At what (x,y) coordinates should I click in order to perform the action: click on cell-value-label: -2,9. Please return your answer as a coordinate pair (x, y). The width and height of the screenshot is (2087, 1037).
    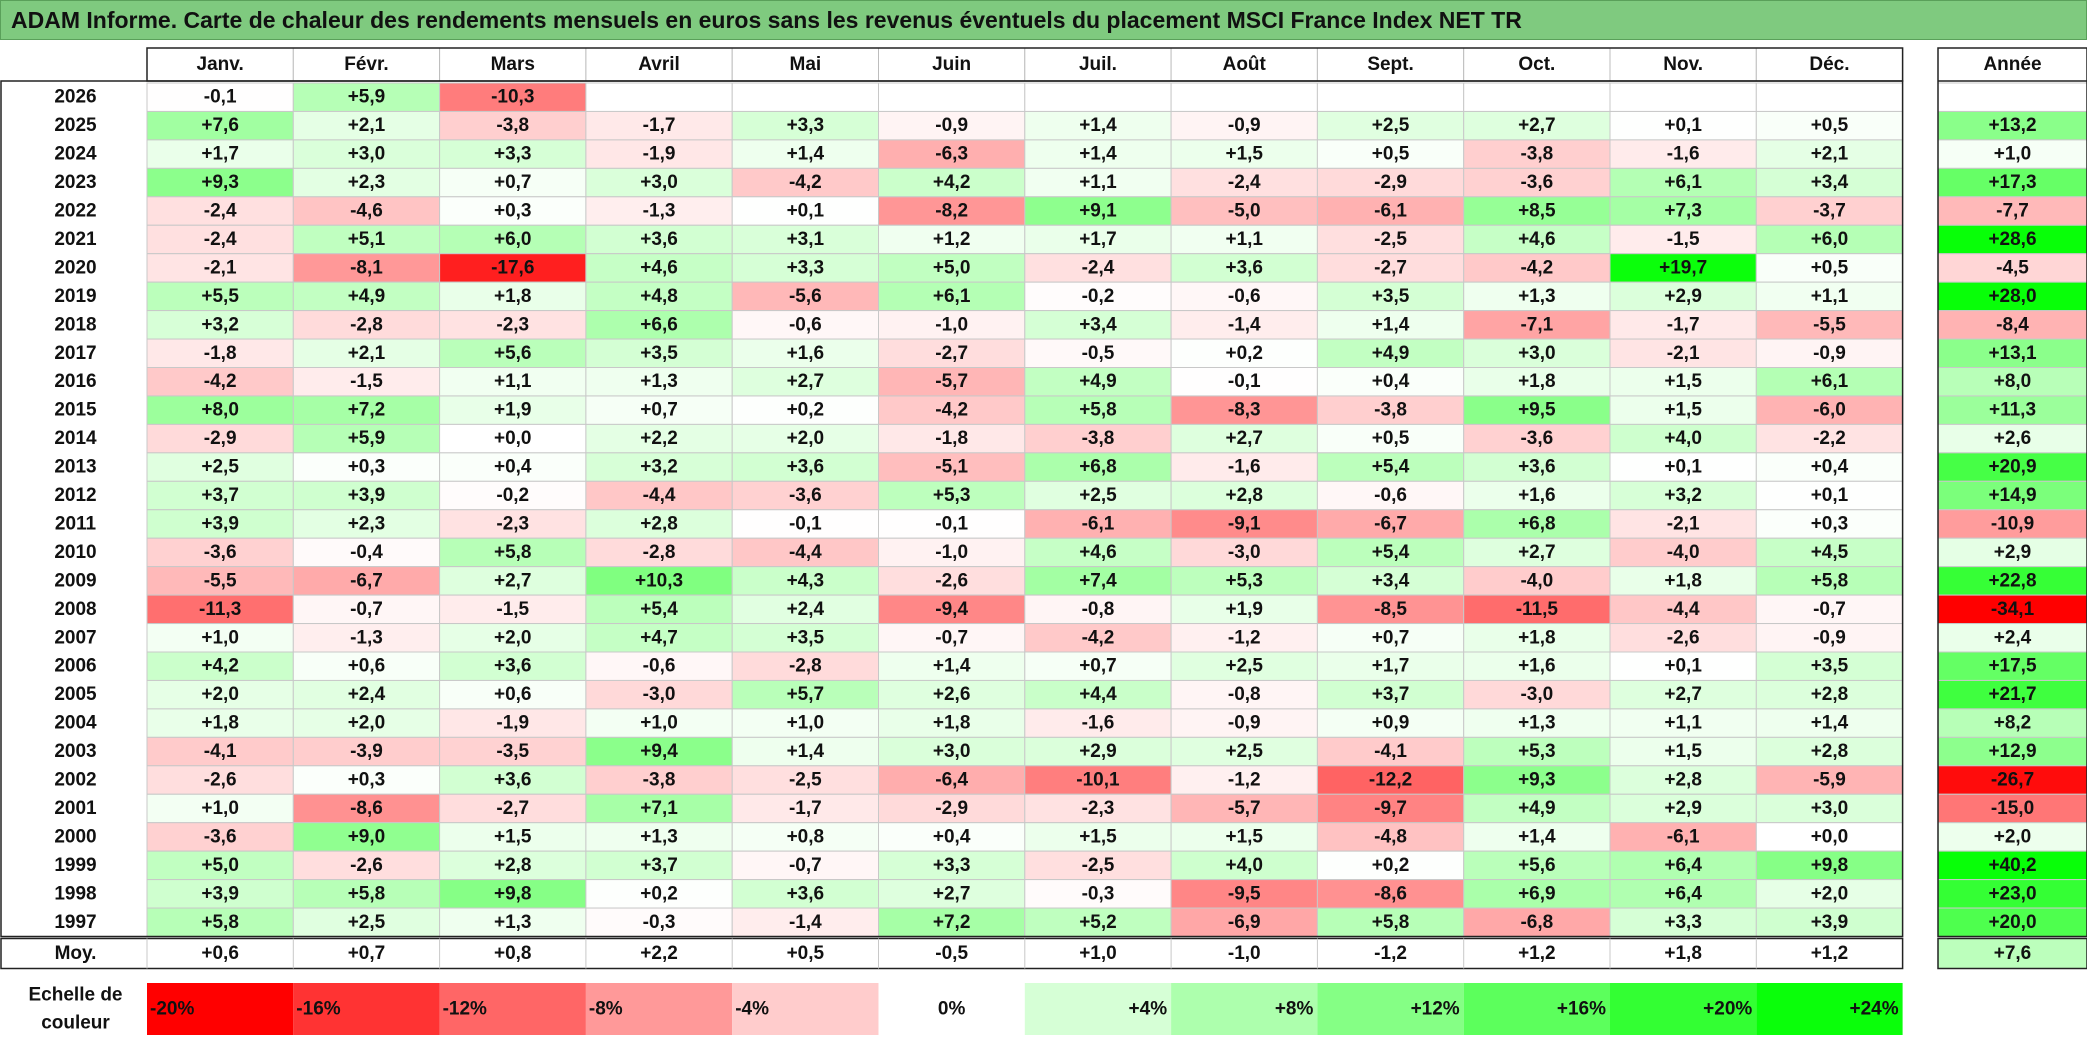
    Looking at the image, I should click on (220, 438).